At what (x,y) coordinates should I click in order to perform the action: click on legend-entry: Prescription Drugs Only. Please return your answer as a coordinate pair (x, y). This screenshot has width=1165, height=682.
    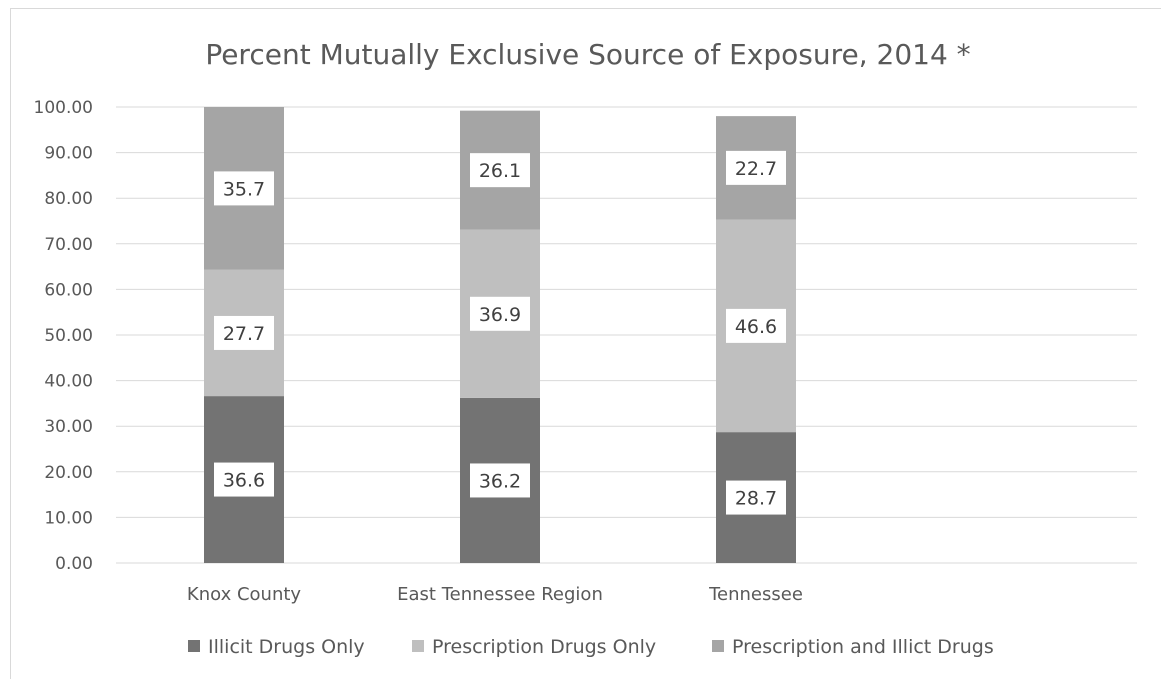
    Looking at the image, I should click on (544, 647).